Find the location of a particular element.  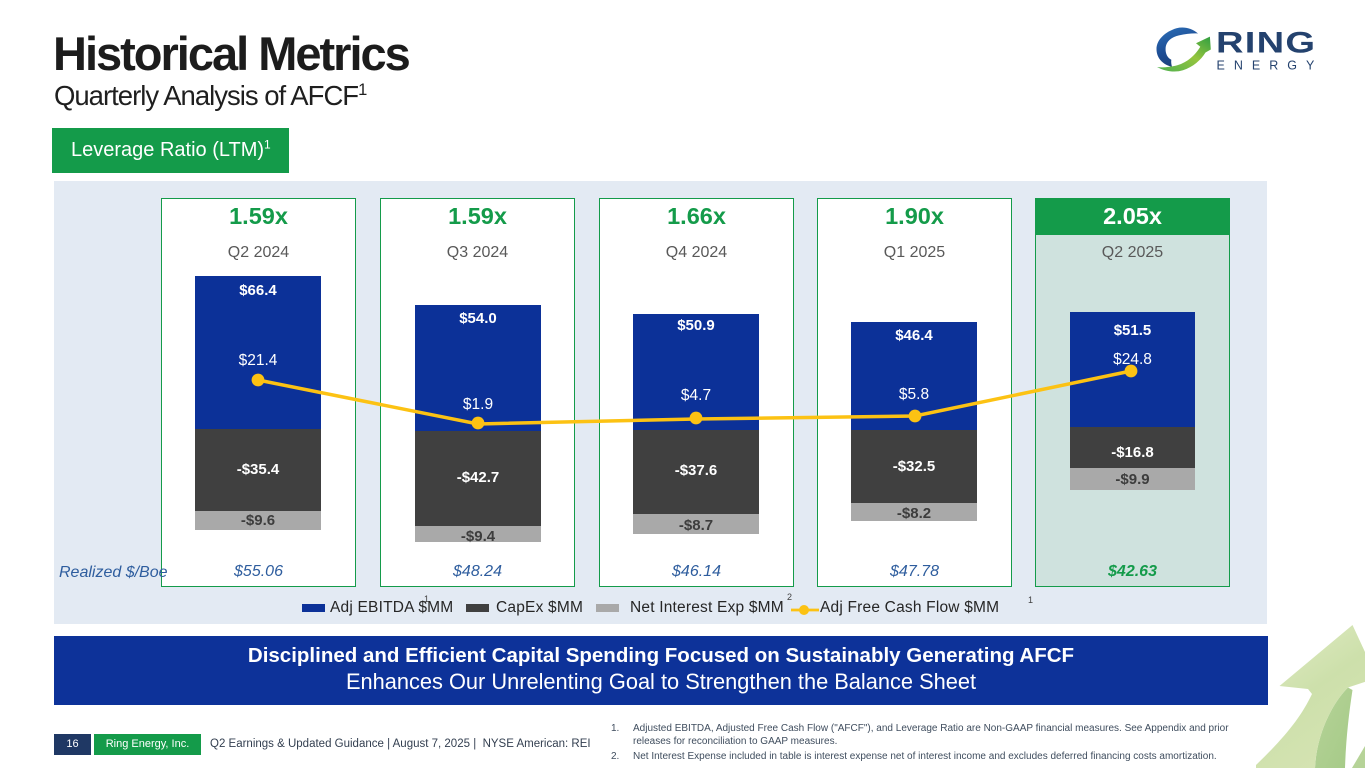

svg-text: ENERGY is located at coordinates (1270, 66).